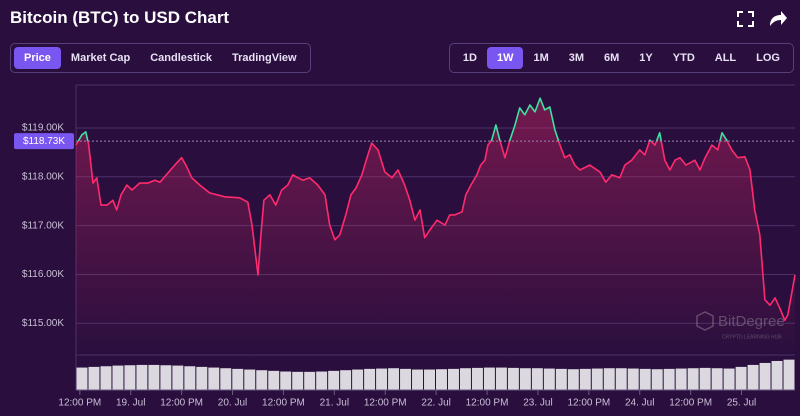 The image size is (800, 416). I want to click on button: 1D, so click(469, 58).